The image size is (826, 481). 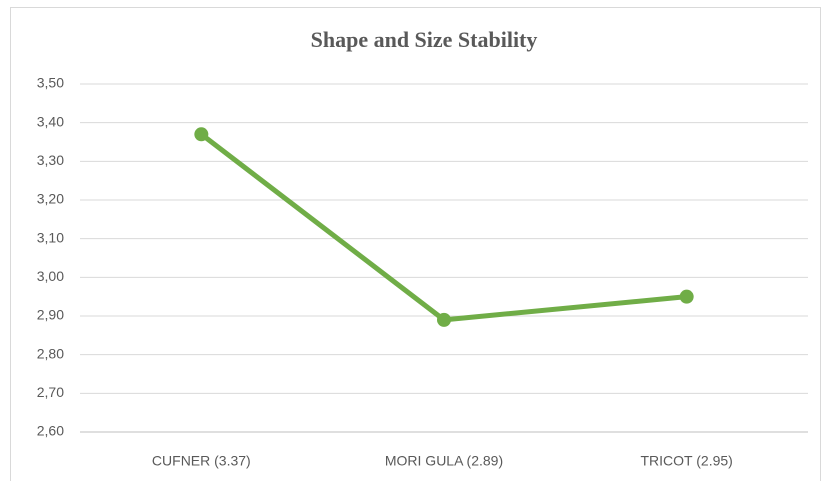 What do you see at coordinates (50, 160) in the screenshot?
I see `y-tick-label: 3,30` at bounding box center [50, 160].